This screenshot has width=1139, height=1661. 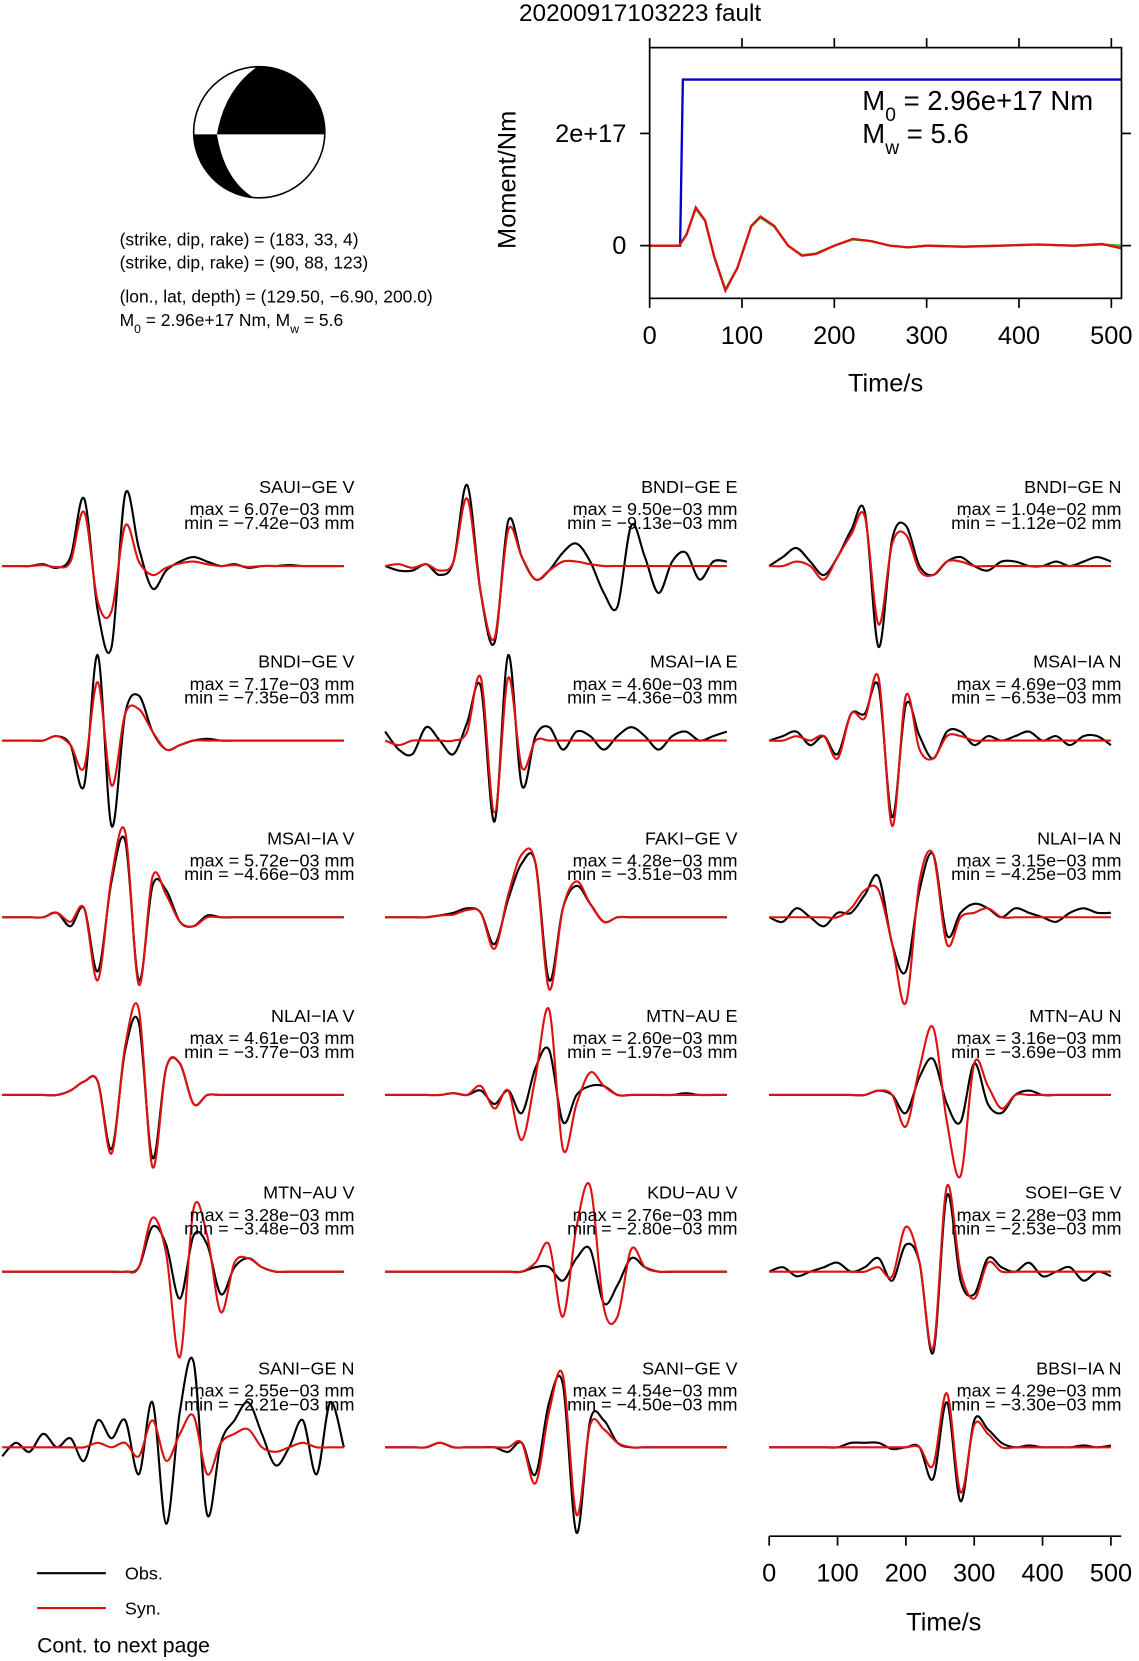 What do you see at coordinates (1078, 1368) in the screenshot?
I see `station-label: BBSI−IA N` at bounding box center [1078, 1368].